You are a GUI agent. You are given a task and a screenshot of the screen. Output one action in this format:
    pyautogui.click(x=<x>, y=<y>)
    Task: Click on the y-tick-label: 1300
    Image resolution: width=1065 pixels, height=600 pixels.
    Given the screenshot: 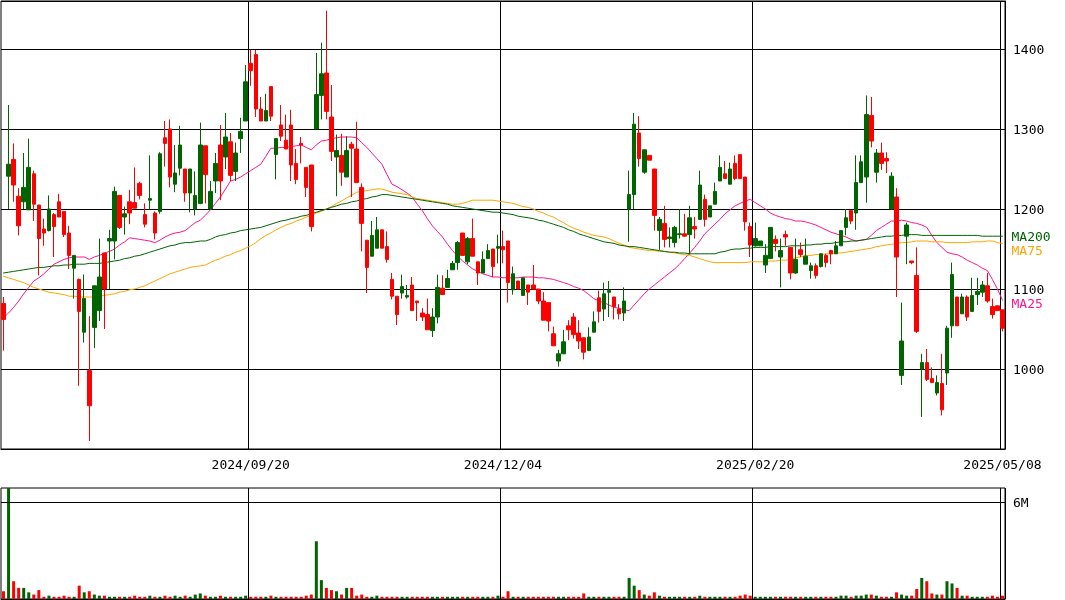 What is the action you would take?
    pyautogui.click(x=1029, y=129)
    